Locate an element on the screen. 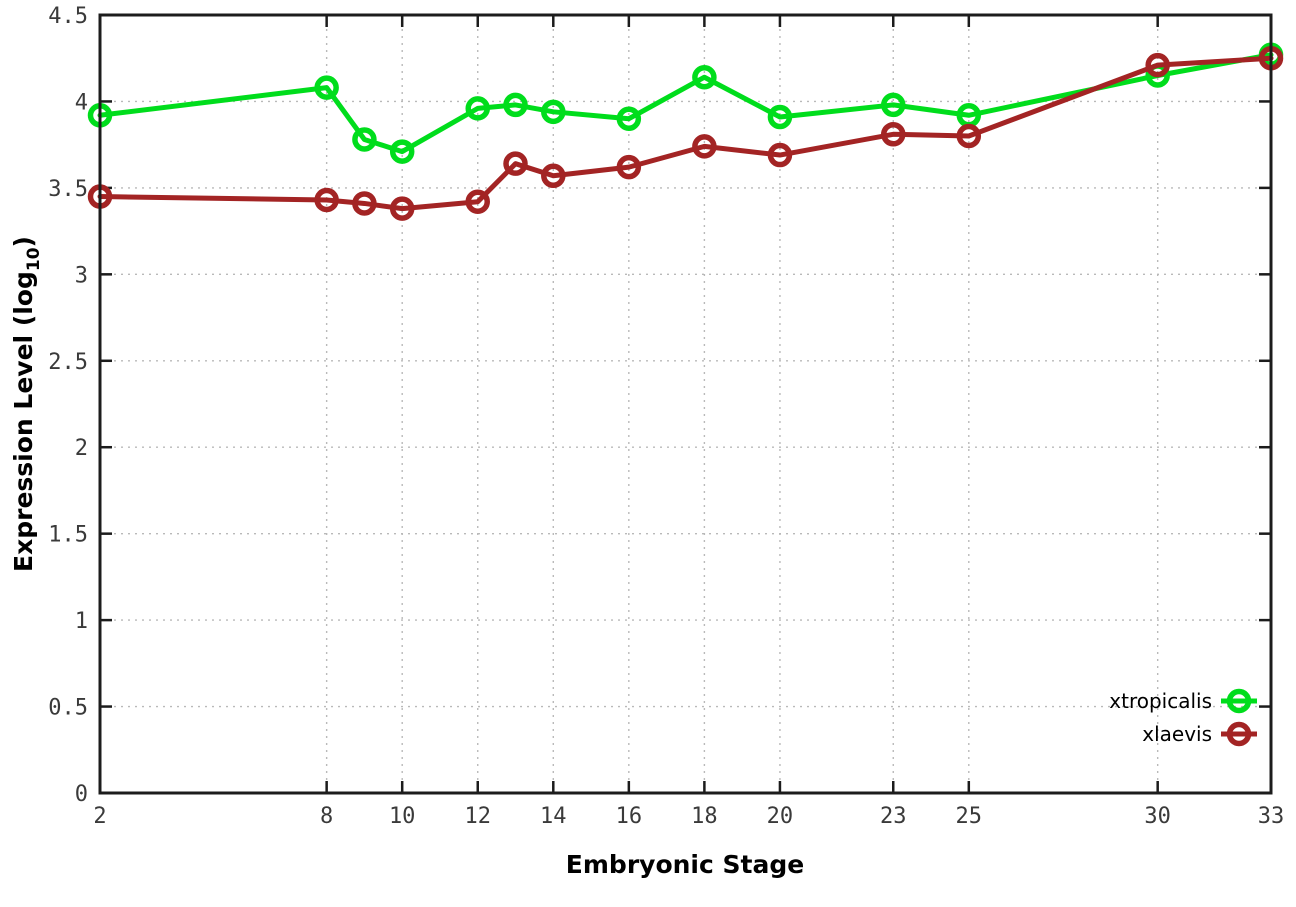  y-axis-title: Expression Level (log10) is located at coordinates (26, 404).